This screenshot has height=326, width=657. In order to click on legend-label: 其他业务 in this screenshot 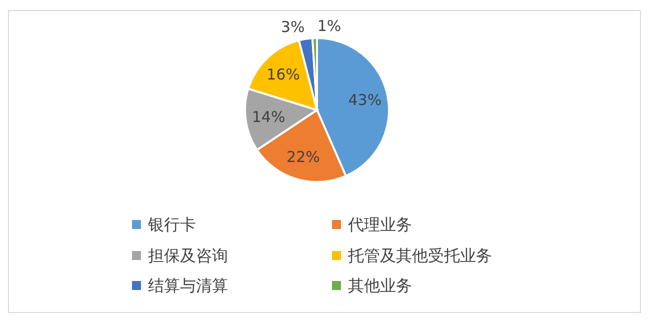, I will do `click(380, 285)`.